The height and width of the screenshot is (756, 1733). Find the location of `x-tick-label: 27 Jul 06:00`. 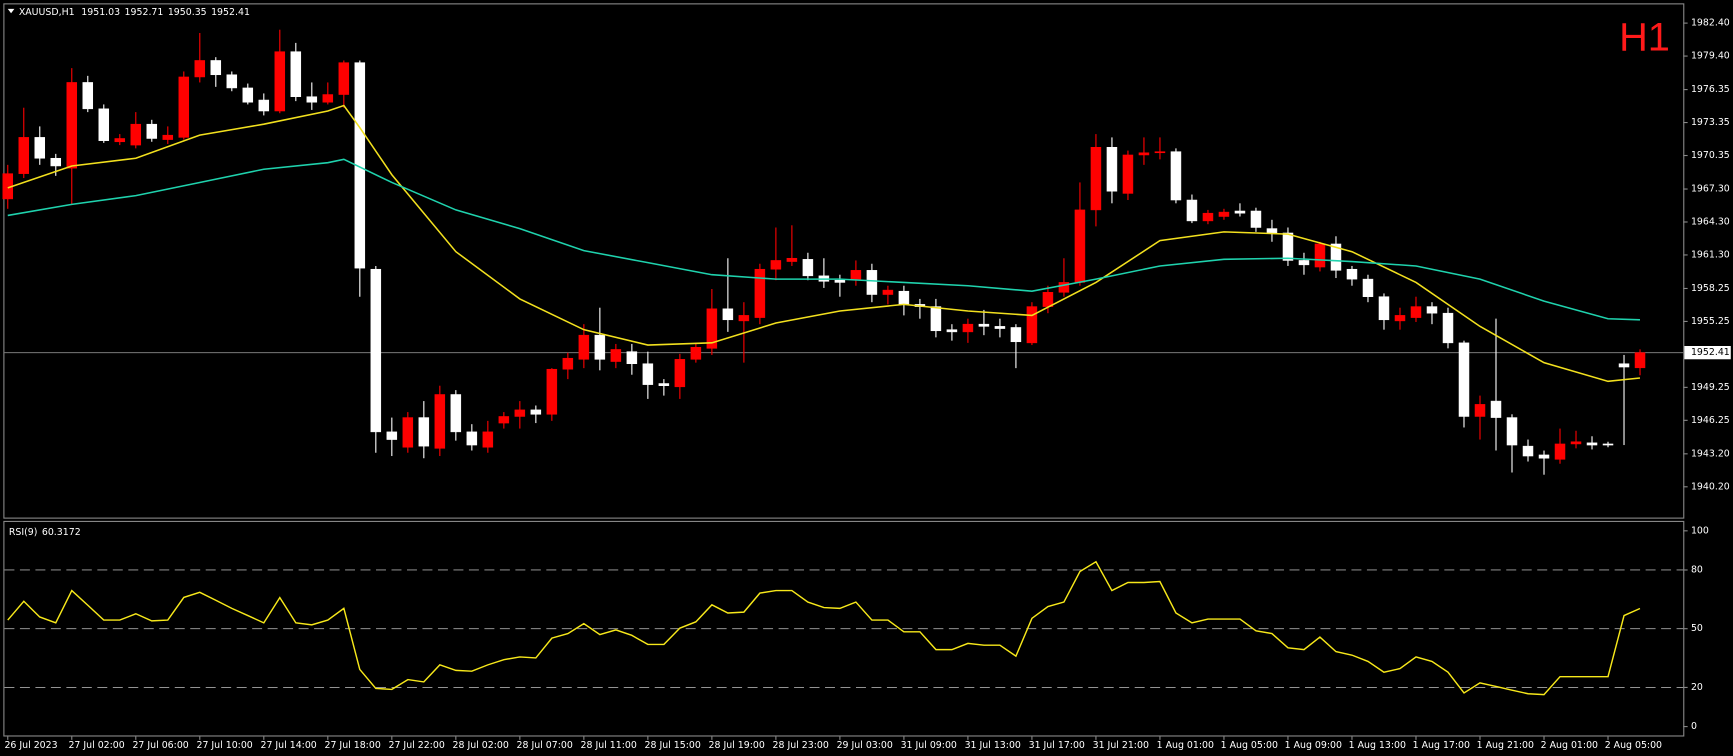

x-tick-label: 27 Jul 06:00 is located at coordinates (160, 745).